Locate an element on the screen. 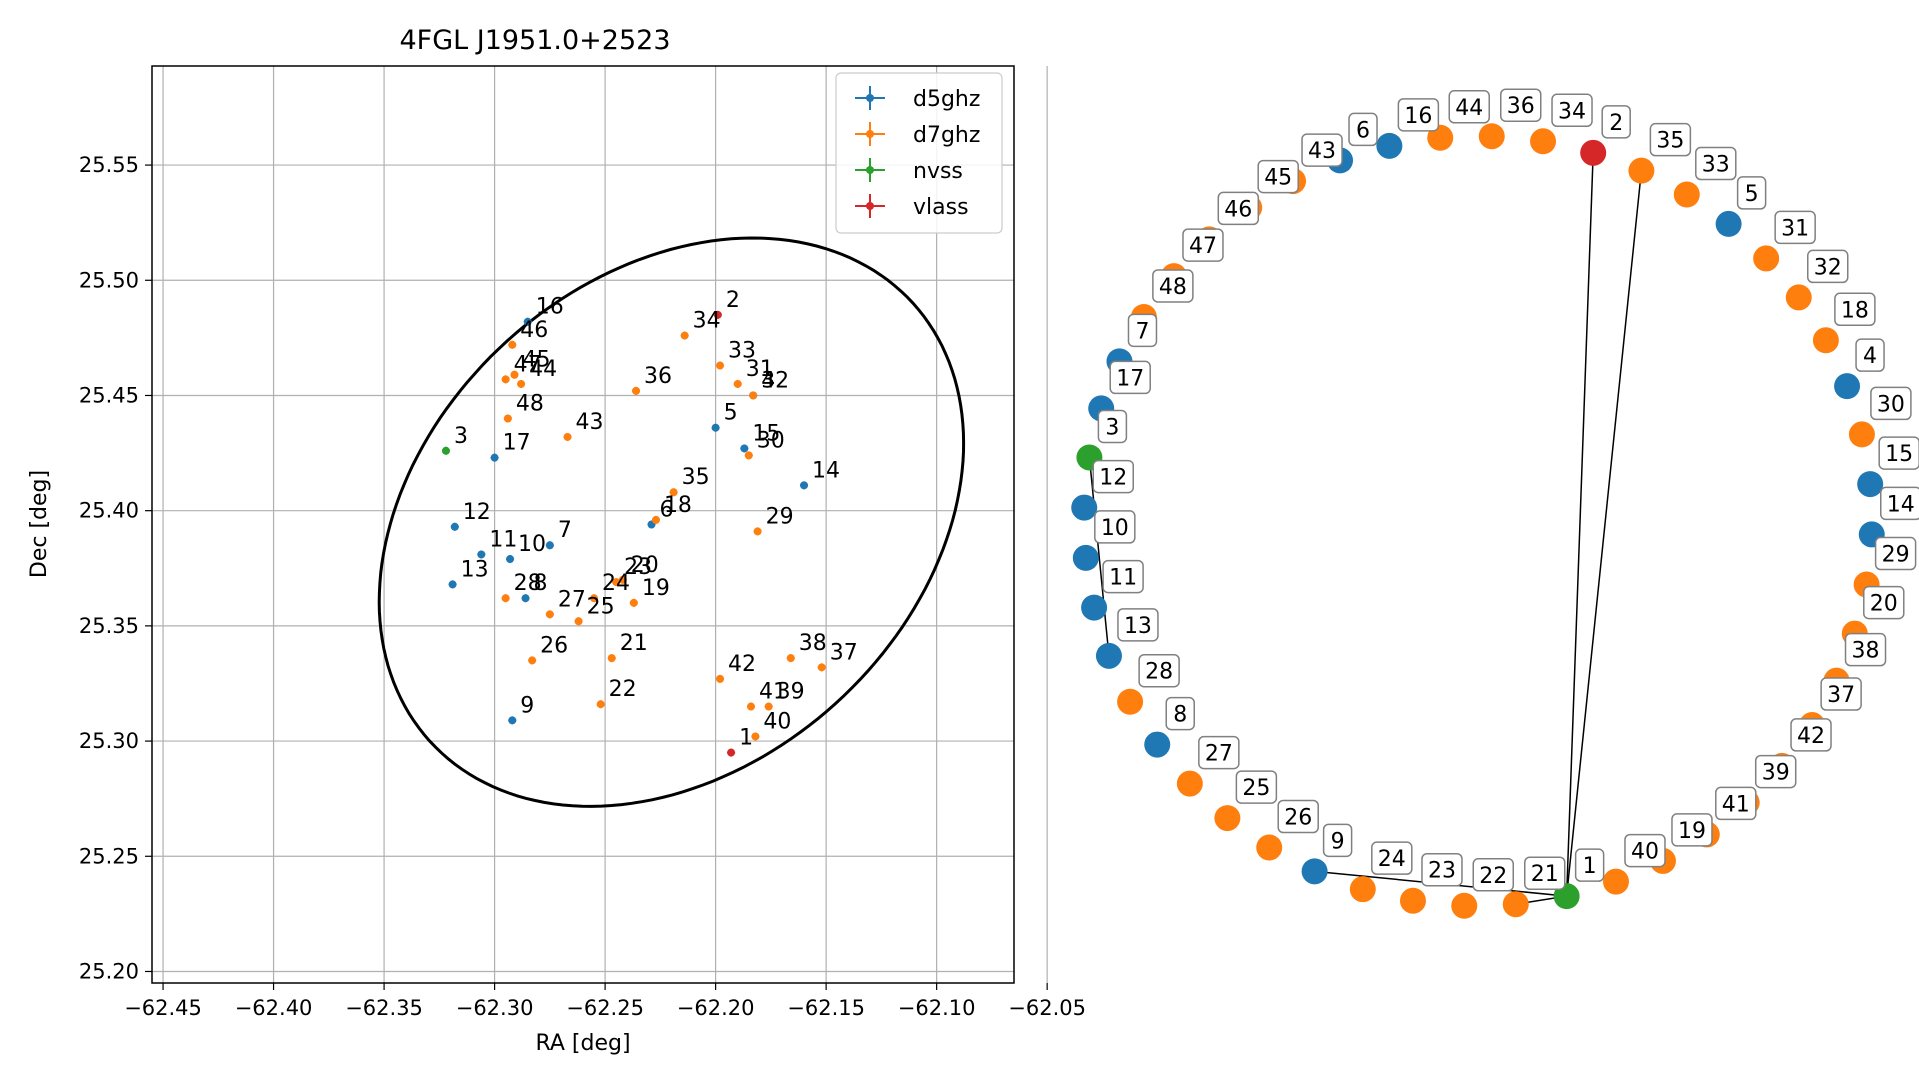  label-text: 35 is located at coordinates (1670, 141).